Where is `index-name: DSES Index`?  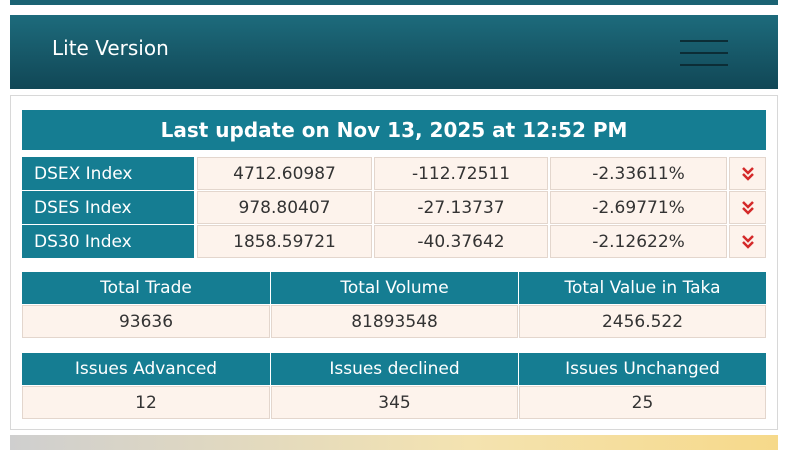
index-name: DSES Index is located at coordinates (108, 207).